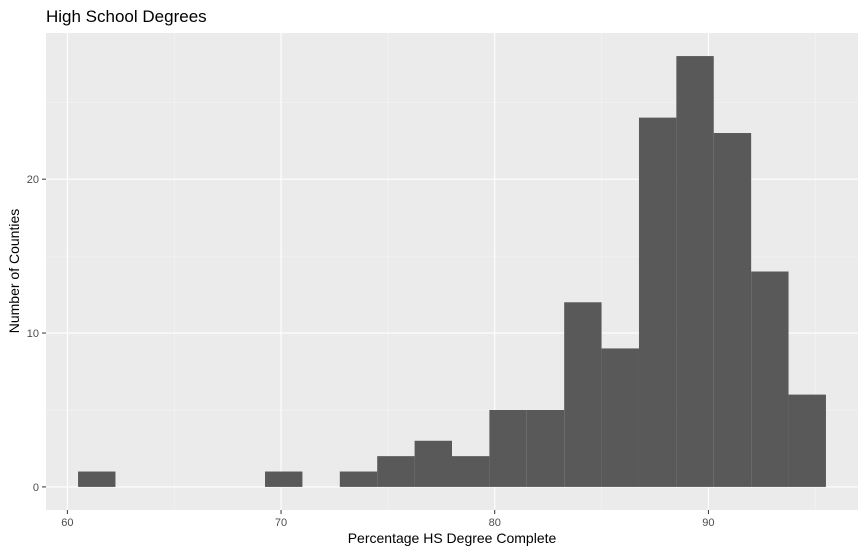 This screenshot has width=866, height=553. I want to click on y-tick-label: 10, so click(33, 334).